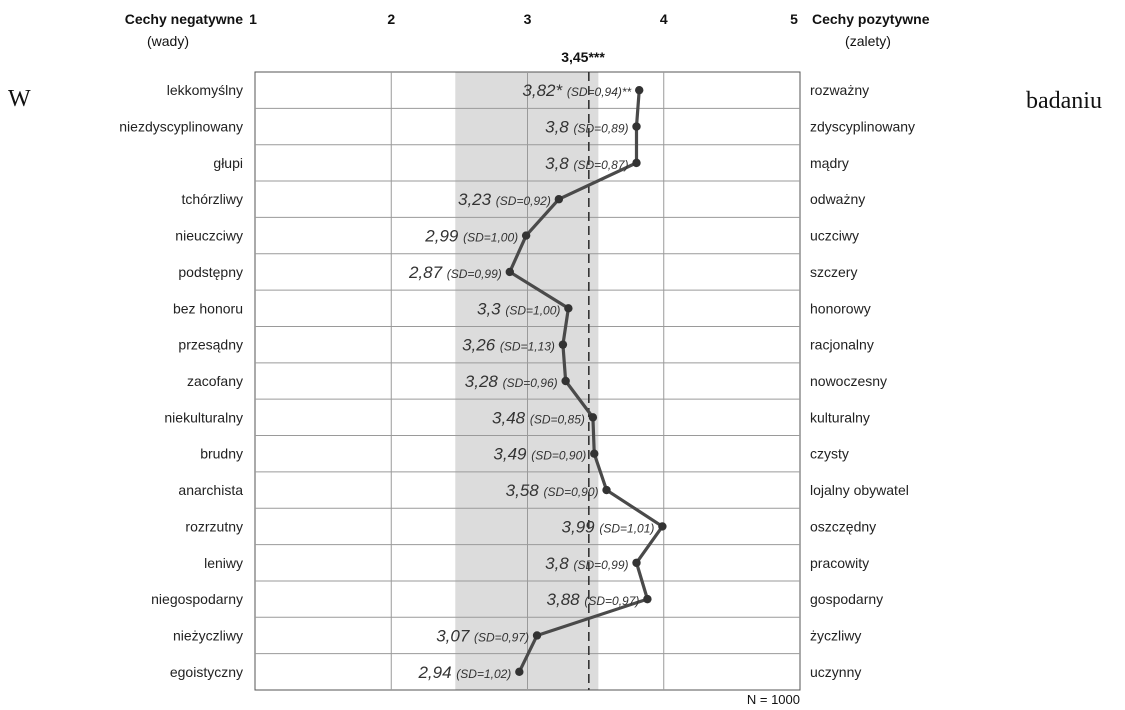 This screenshot has height=710, width=1125. Describe the element at coordinates (464, 672) in the screenshot. I see `data-label: 2,94 (SD=1,02)` at that location.